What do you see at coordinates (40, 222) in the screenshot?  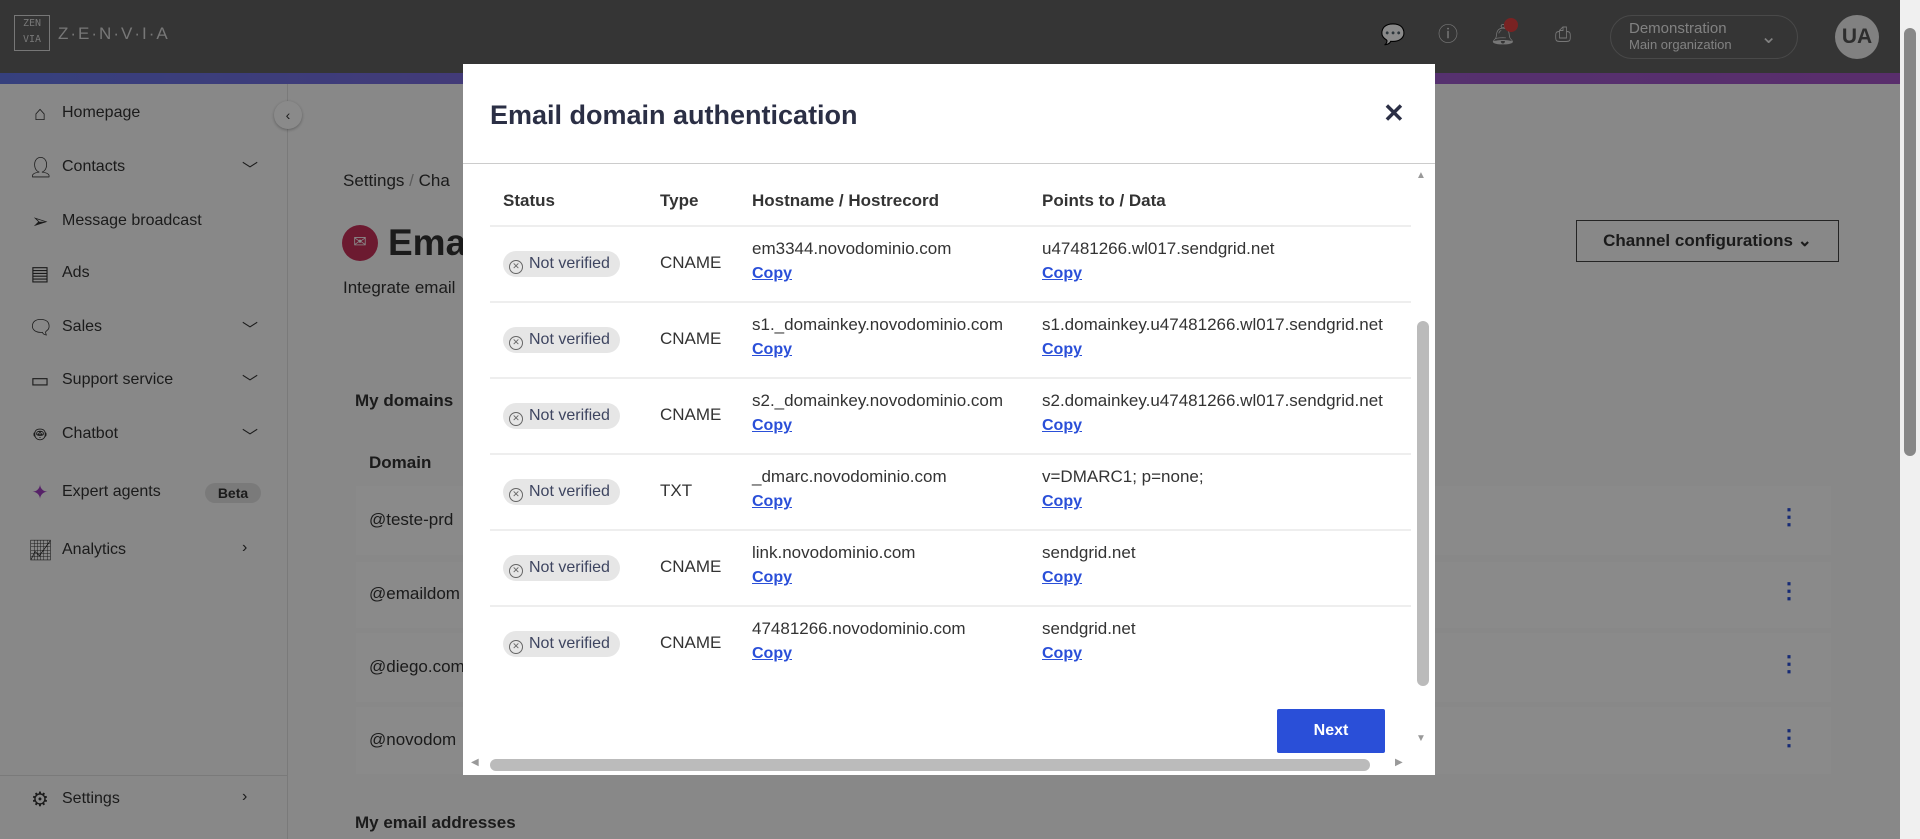 I see `send-icon: ➢` at bounding box center [40, 222].